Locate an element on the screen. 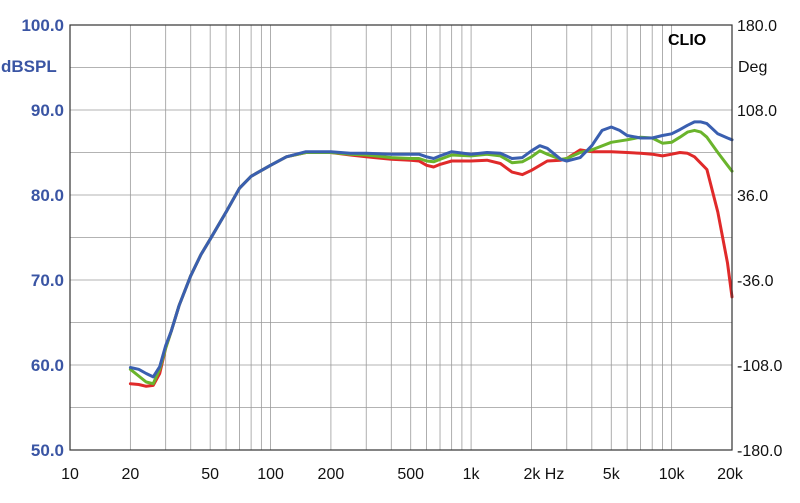 The height and width of the screenshot is (503, 800). x-tick-label: 100 is located at coordinates (270, 474).